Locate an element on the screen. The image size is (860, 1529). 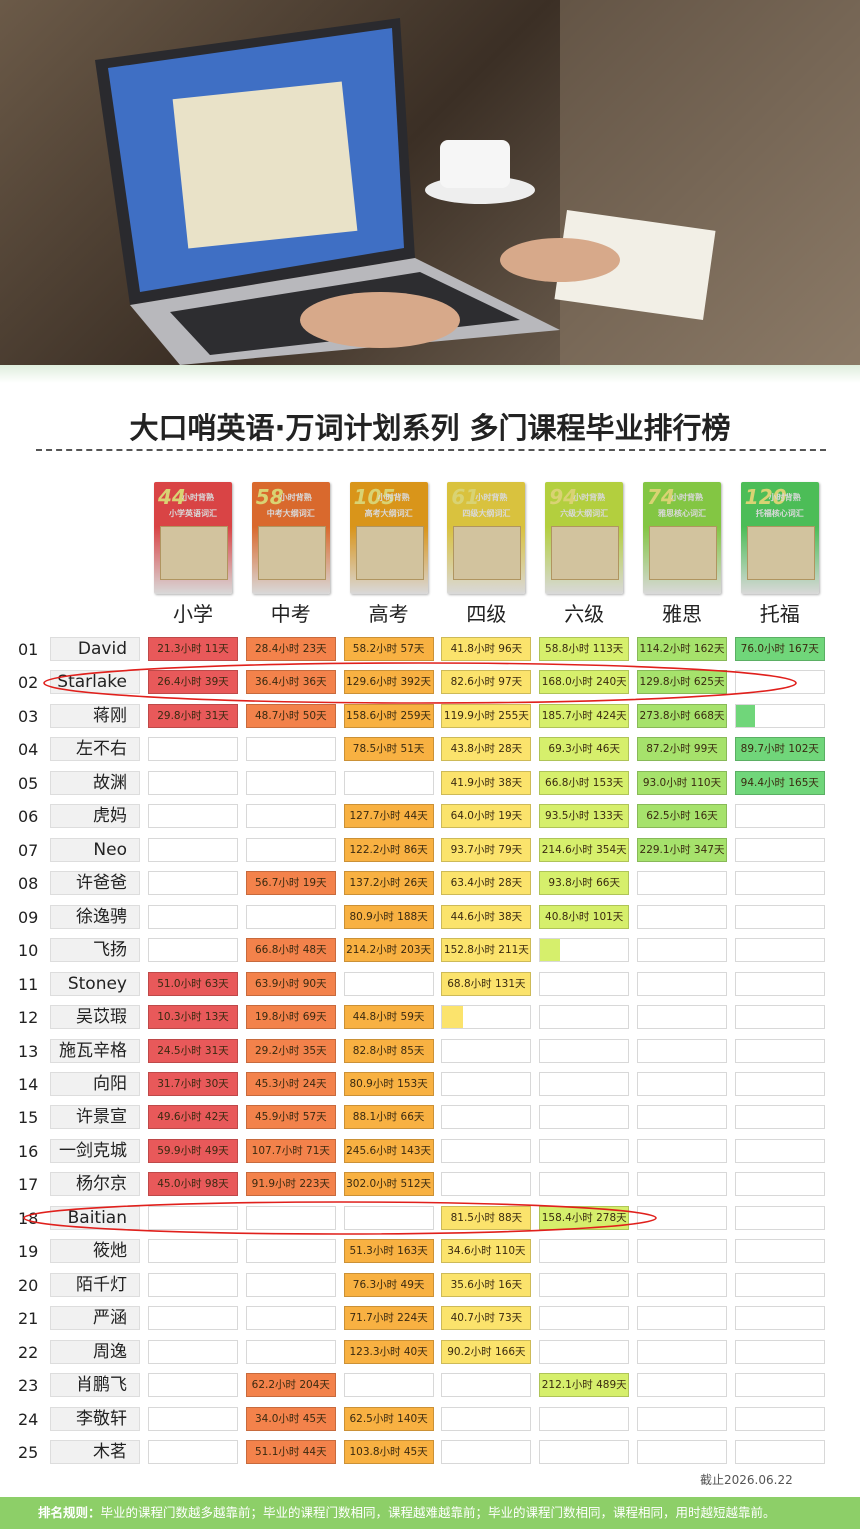
cell: 71.7小时 224天 is located at coordinates (388, 1318).